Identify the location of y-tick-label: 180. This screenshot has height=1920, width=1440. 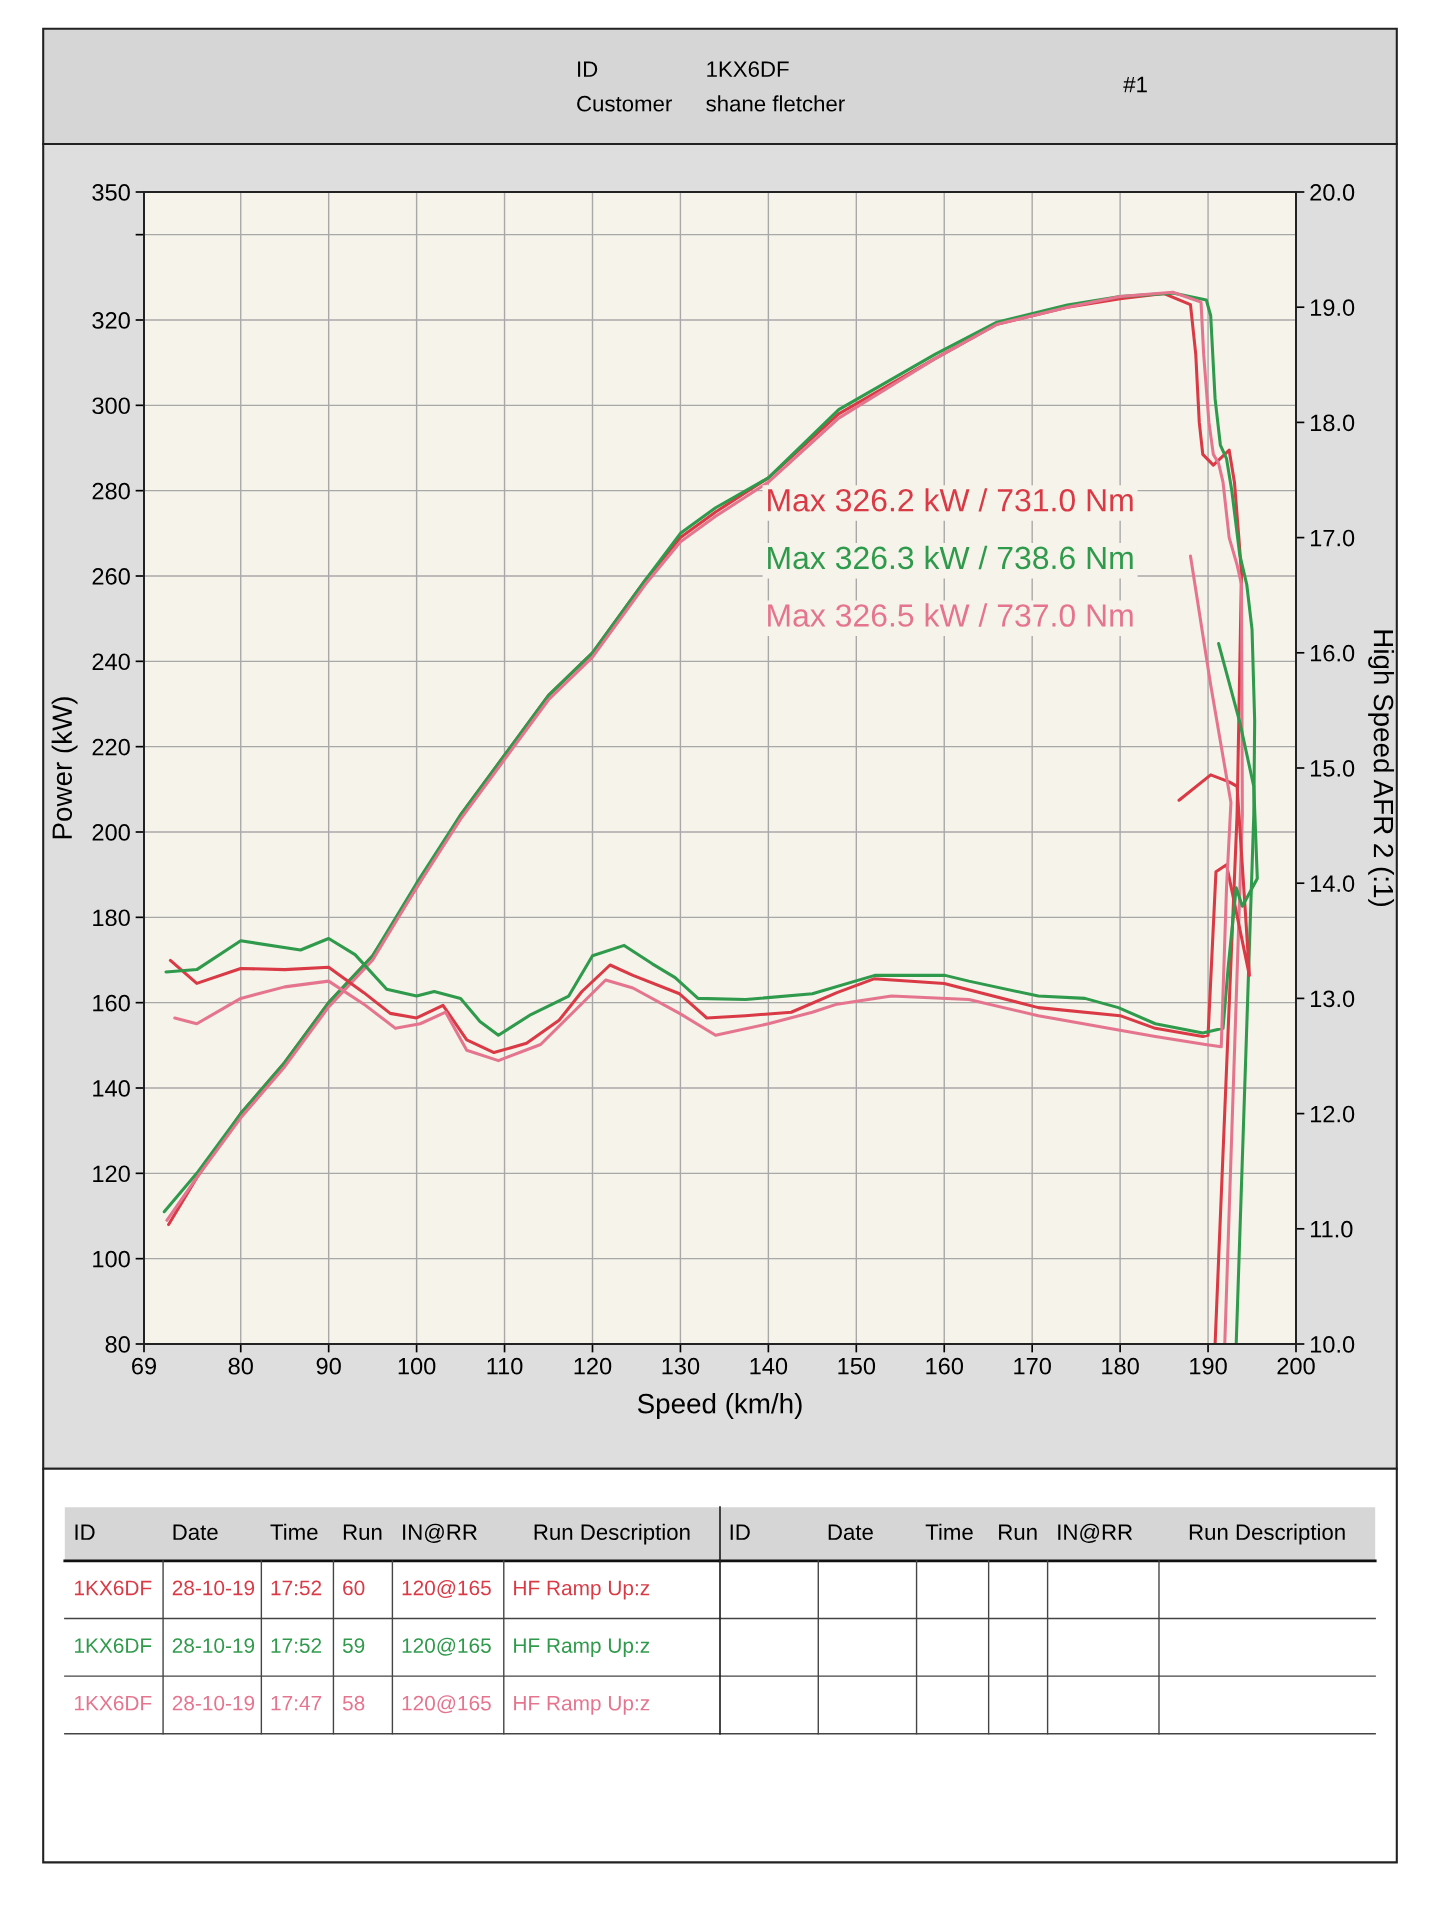
(111, 918).